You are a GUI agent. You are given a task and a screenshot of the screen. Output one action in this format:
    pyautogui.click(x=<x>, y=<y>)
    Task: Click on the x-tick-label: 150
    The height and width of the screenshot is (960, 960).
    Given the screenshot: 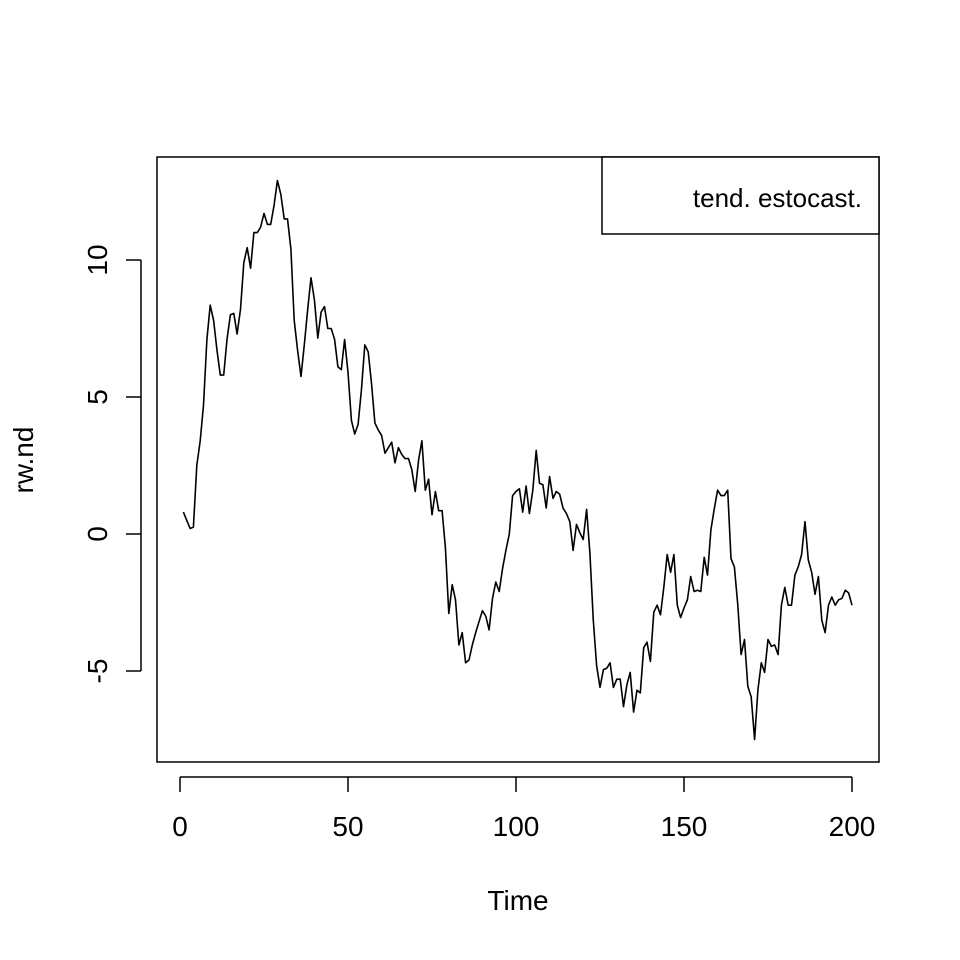 What is the action you would take?
    pyautogui.click(x=684, y=826)
    